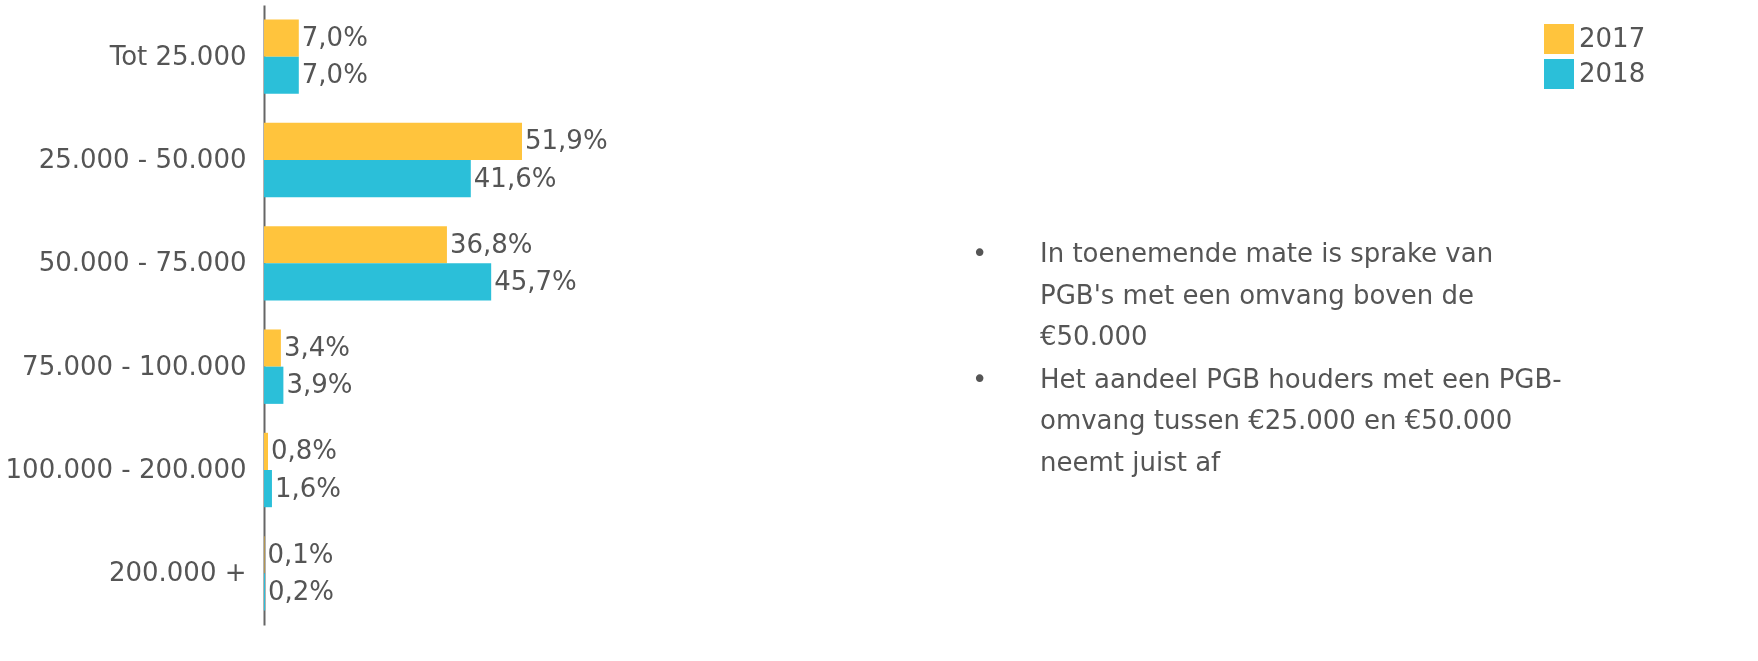 This screenshot has height=661, width=1758. Describe the element at coordinates (142, 262) in the screenshot. I see `y-tick-label: 50.000 - 75.000` at that location.